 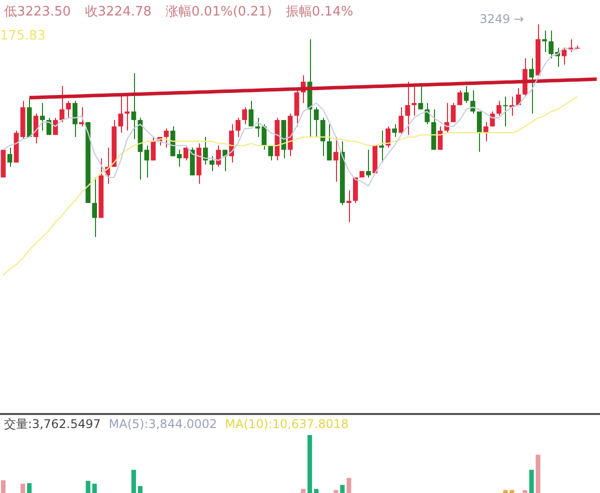 I want to click on annotation: 175.83, so click(x=23, y=36).